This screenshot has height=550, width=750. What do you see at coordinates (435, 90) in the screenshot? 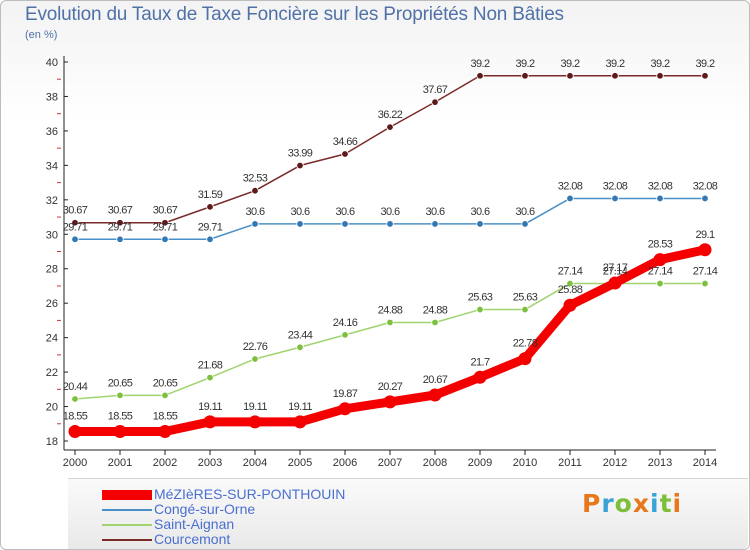
I see `data-label-courcemont: 37.67` at bounding box center [435, 90].